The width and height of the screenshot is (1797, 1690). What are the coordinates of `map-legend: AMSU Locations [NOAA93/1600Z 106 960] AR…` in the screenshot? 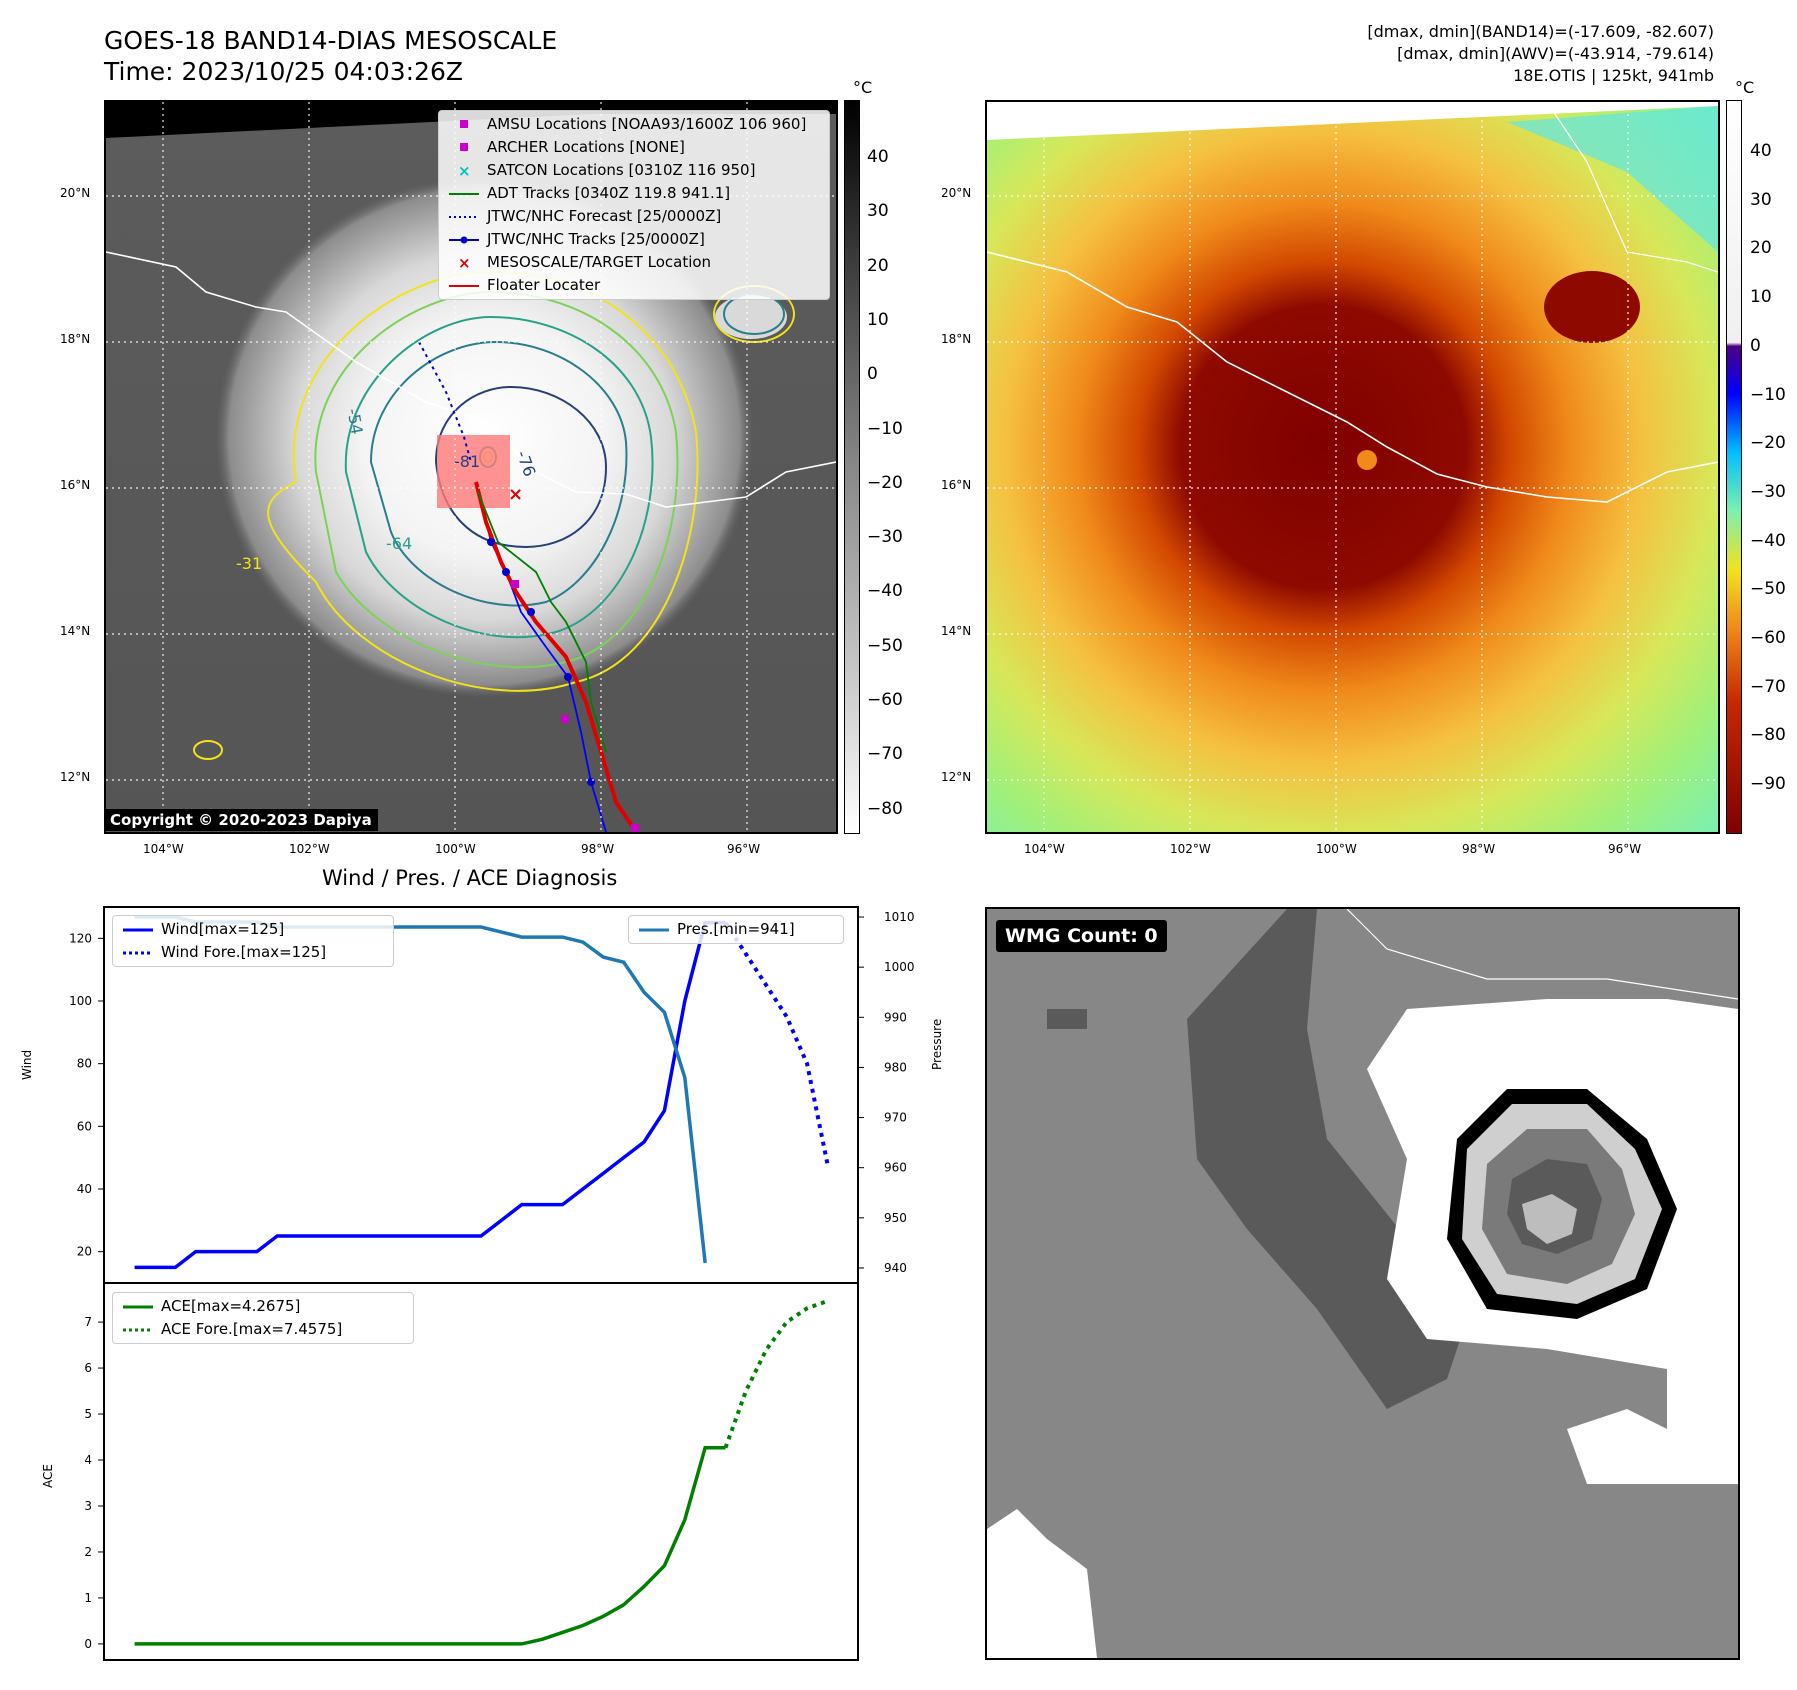 It's located at (634, 205).